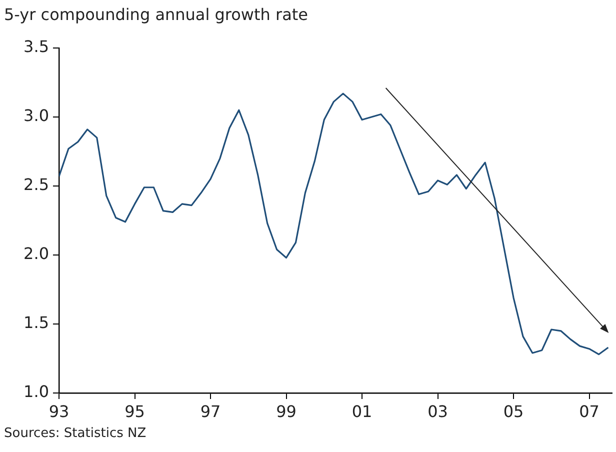 The image size is (616, 452). What do you see at coordinates (286, 411) in the screenshot?
I see `x-tick-label: 99` at bounding box center [286, 411].